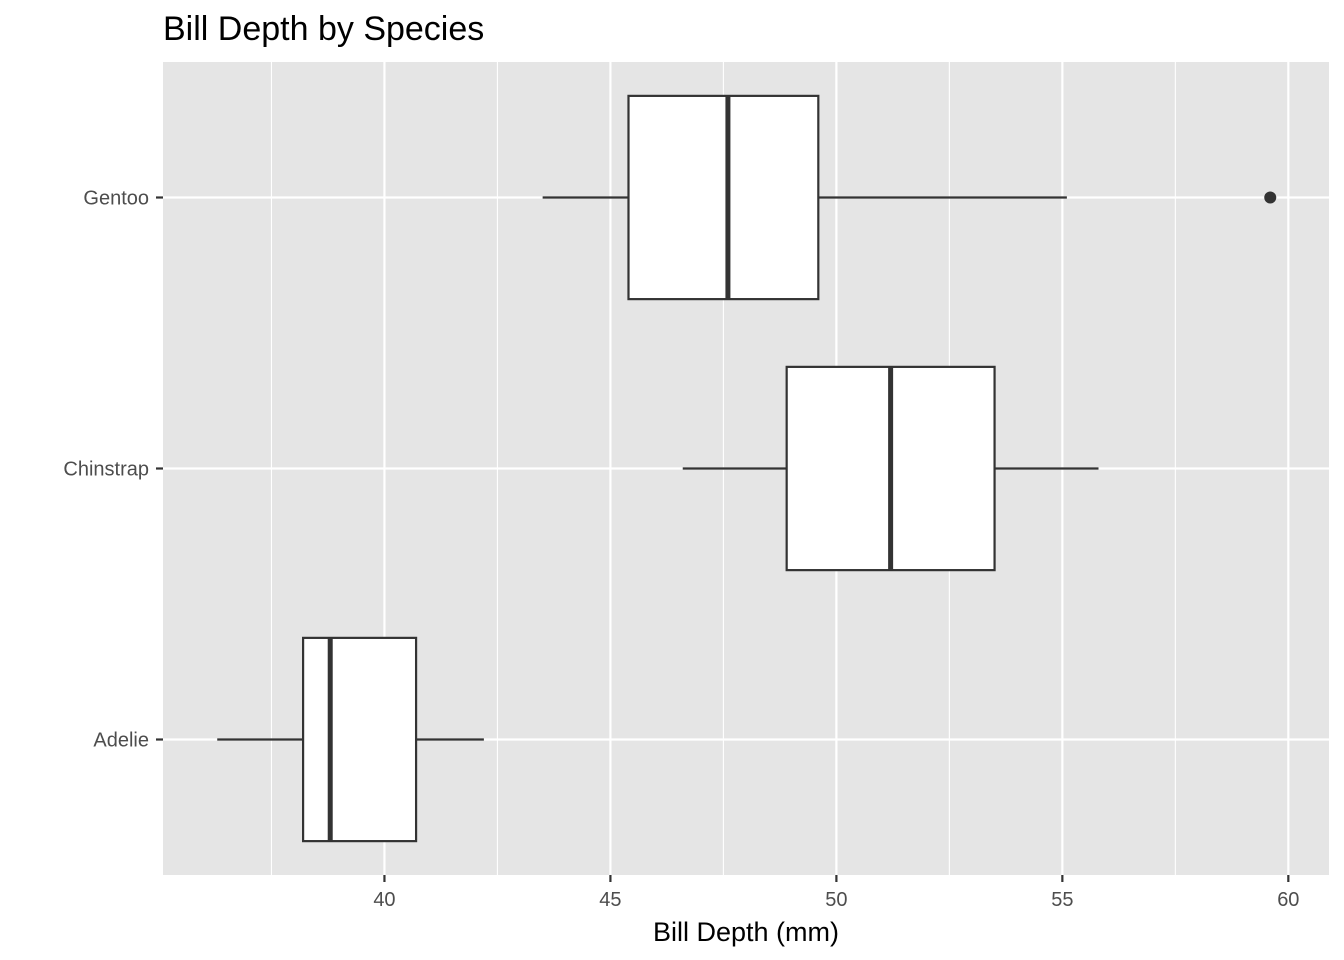  Describe the element at coordinates (746, 932) in the screenshot. I see `x-axis-title: Bill Depth (mm)` at that location.